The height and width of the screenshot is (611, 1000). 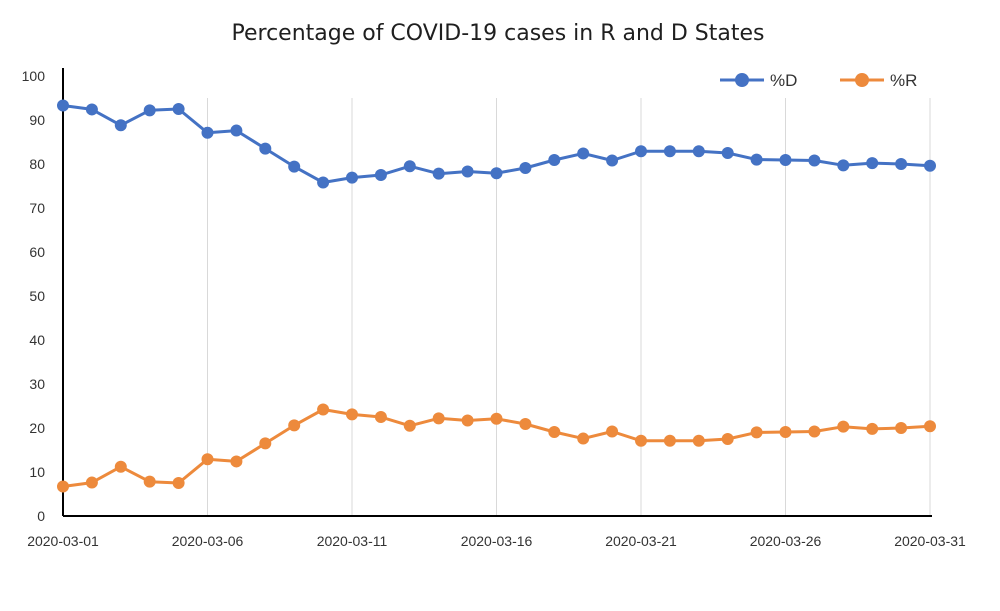 I want to click on legend-label: %R, so click(x=903, y=80).